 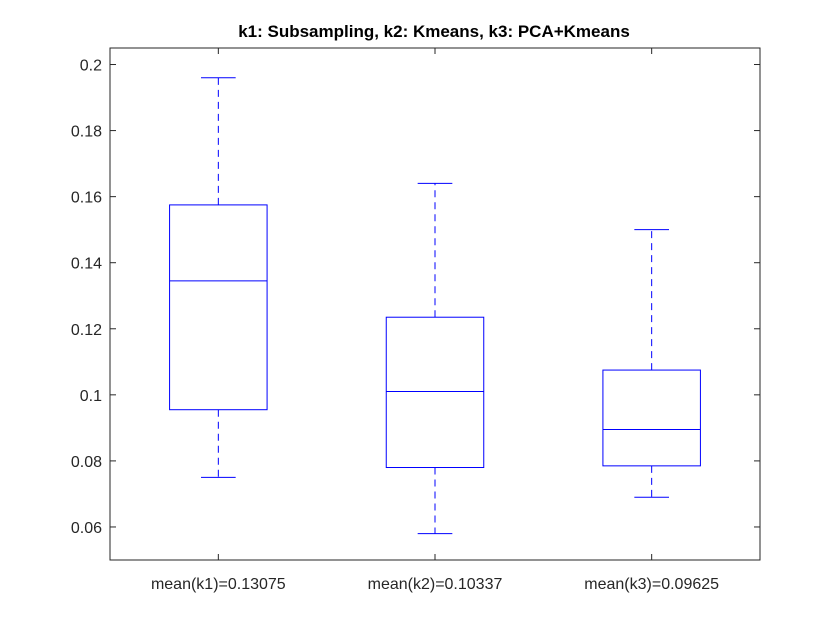 I want to click on y-tick-label: 0.12, so click(x=86, y=330).